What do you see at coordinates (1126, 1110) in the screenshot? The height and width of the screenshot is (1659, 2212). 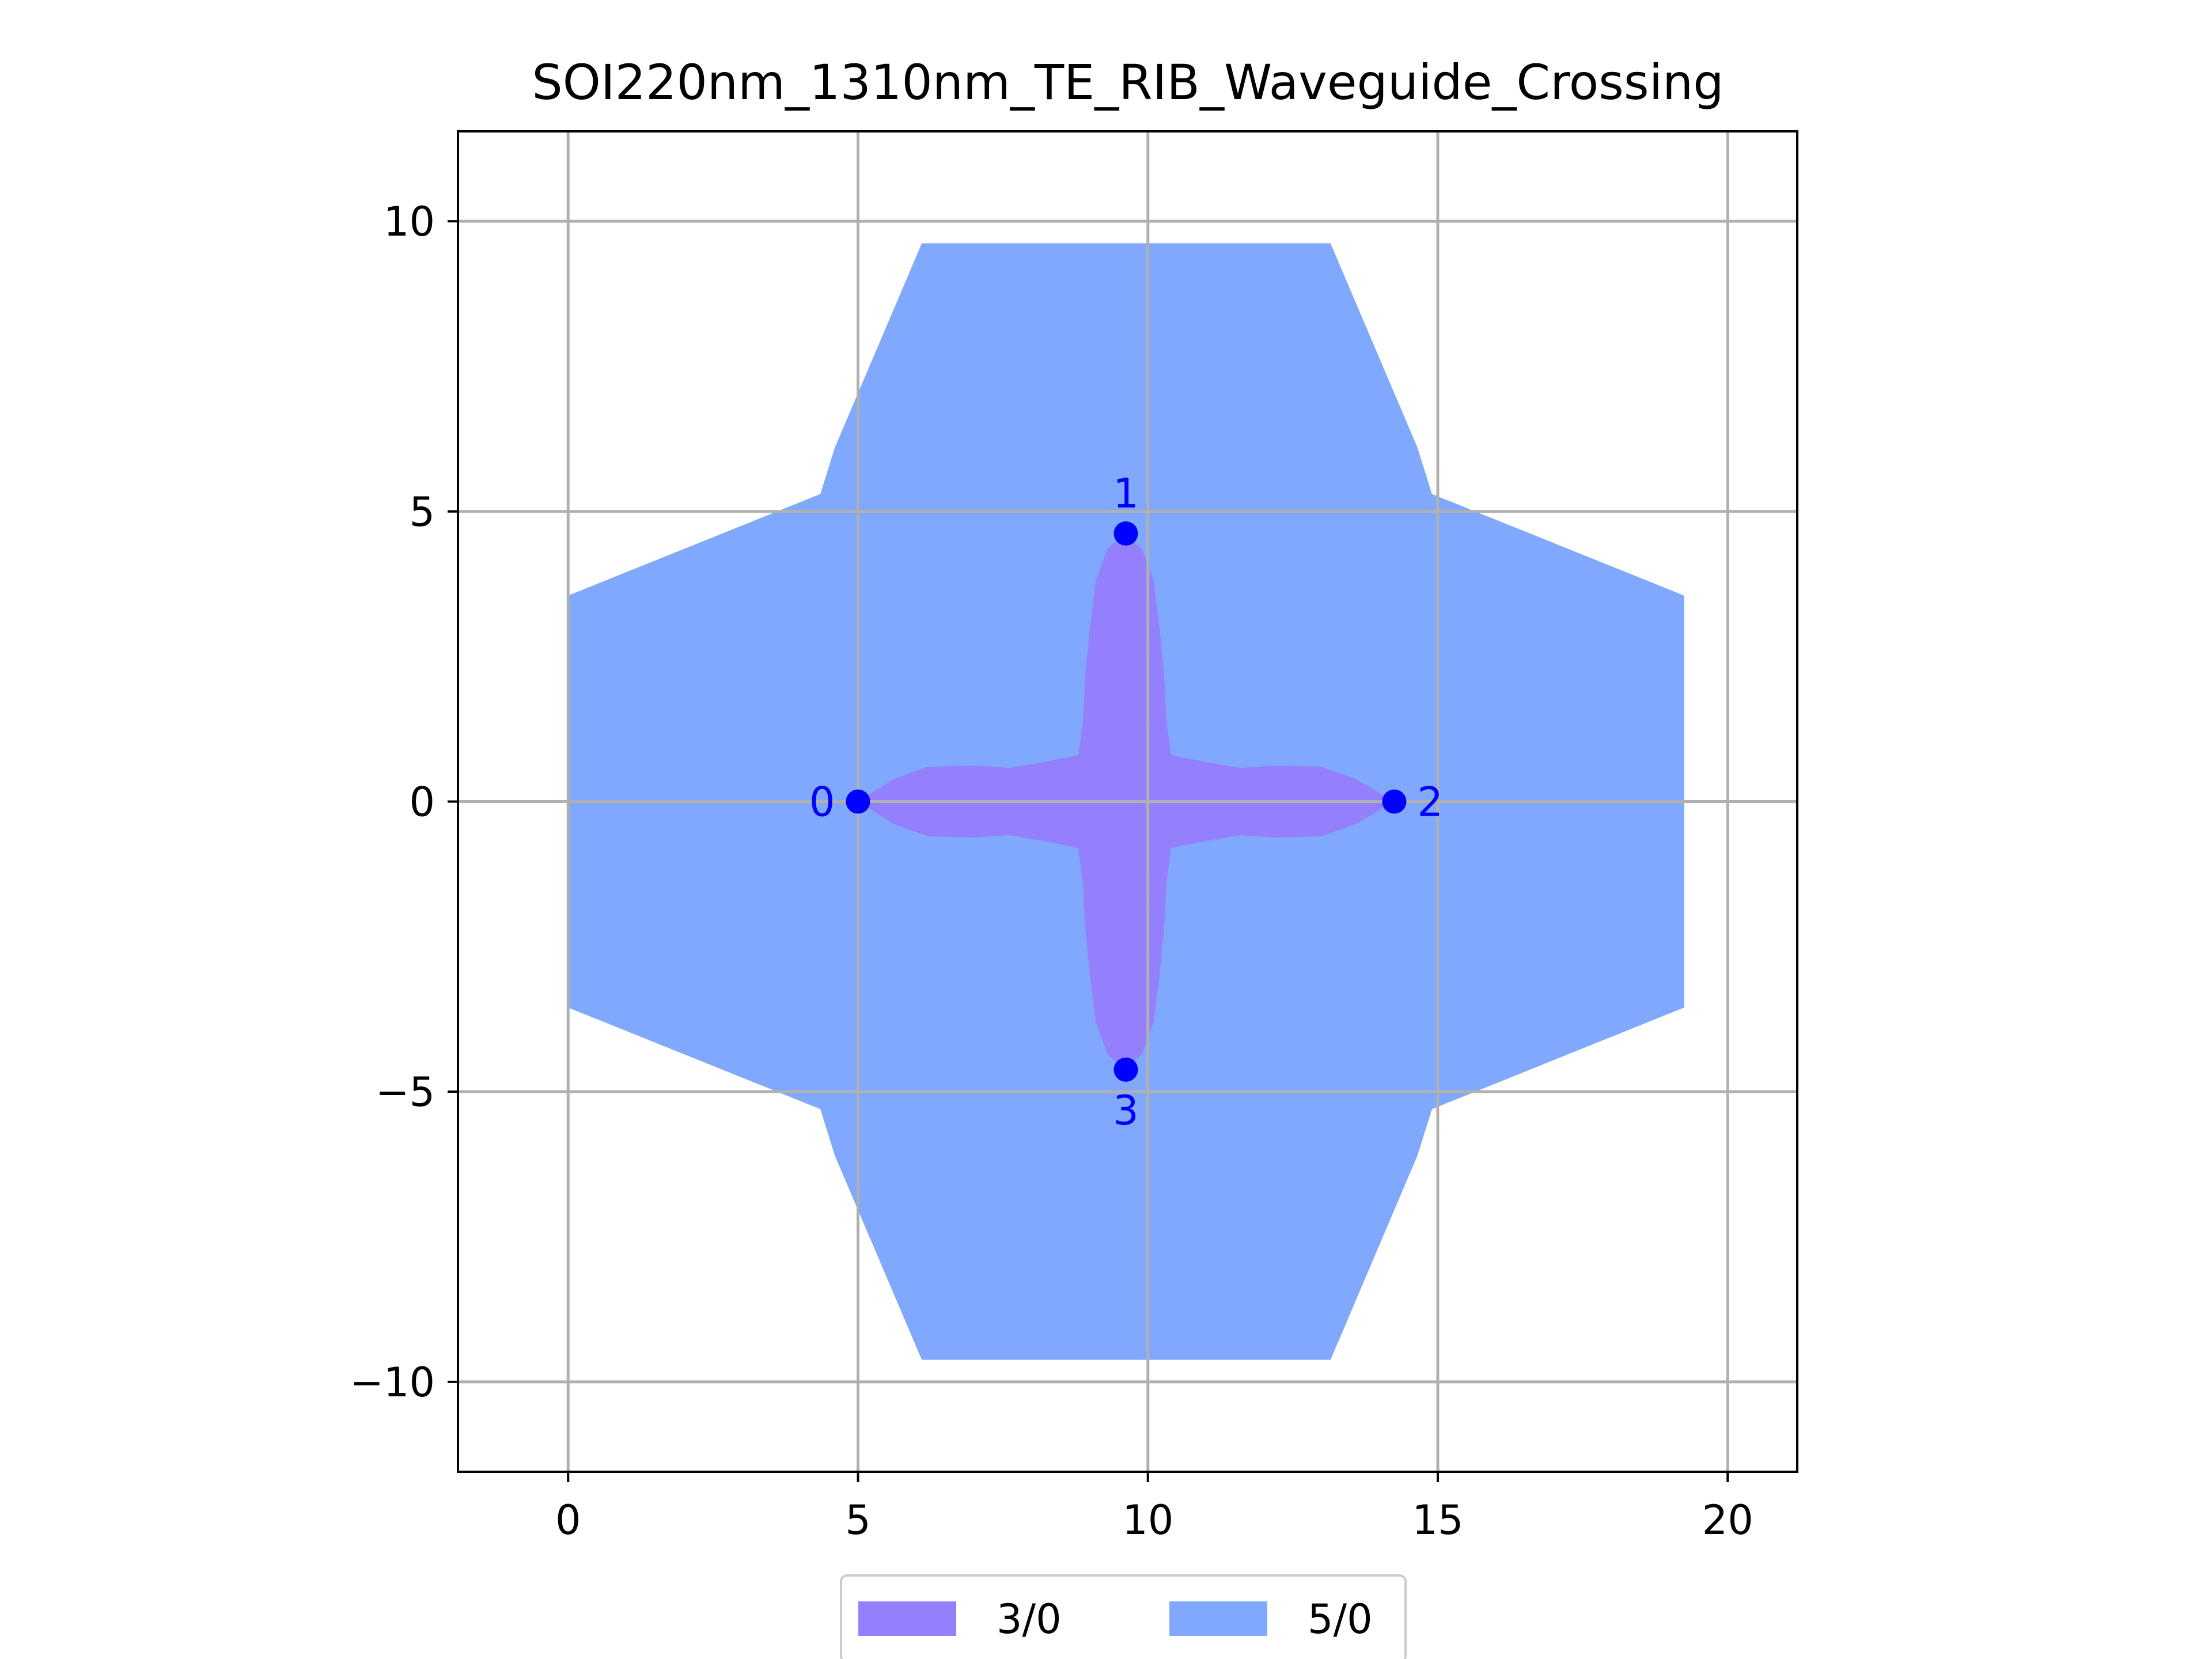 I see `port-label: 3` at bounding box center [1126, 1110].